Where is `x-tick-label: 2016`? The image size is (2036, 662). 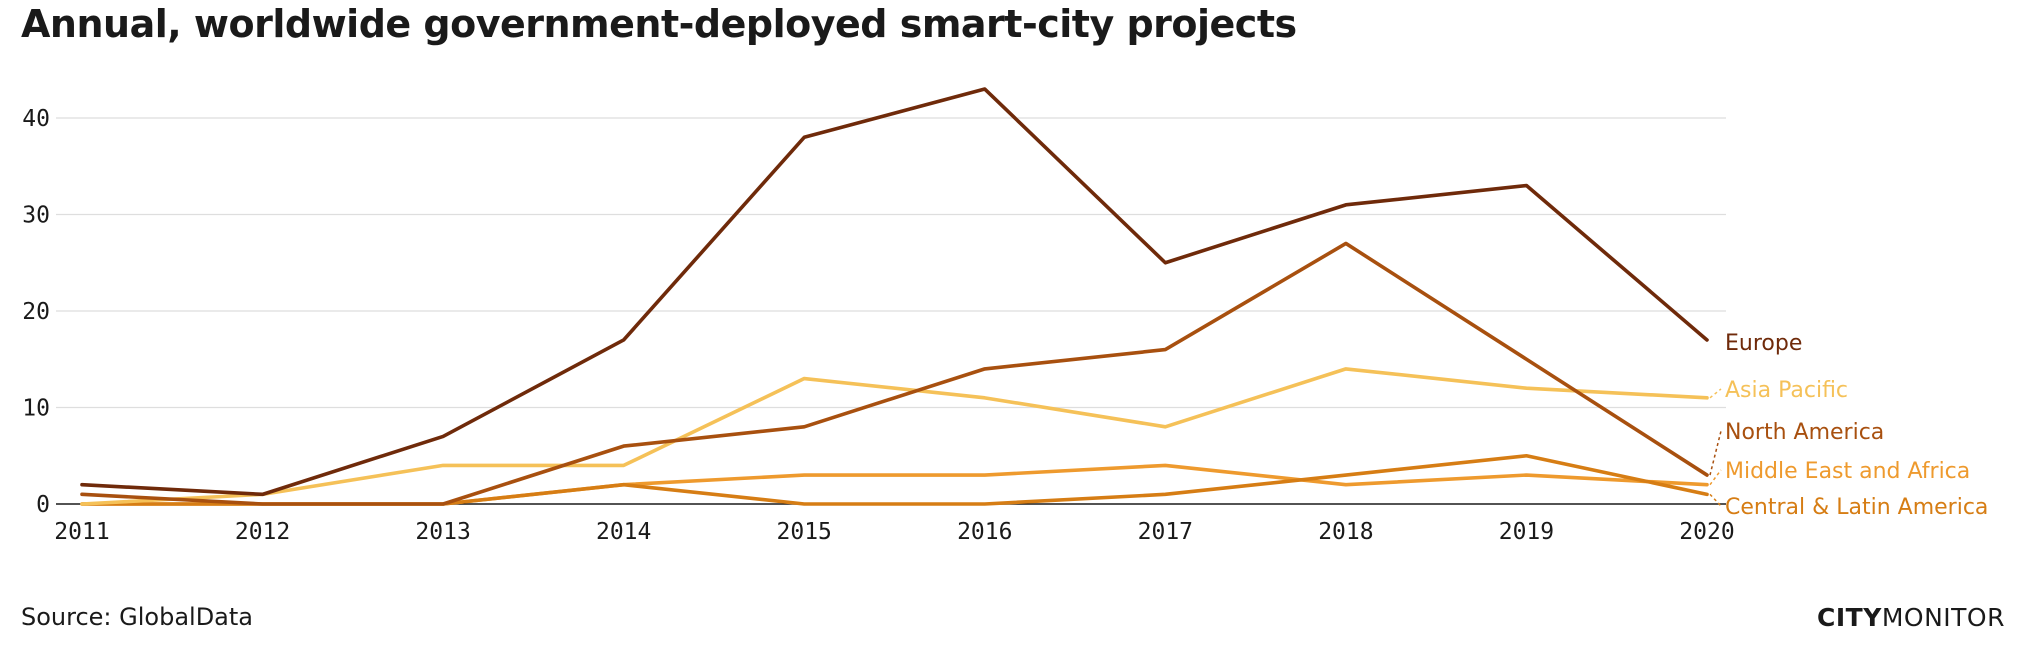 x-tick-label: 2016 is located at coordinates (984, 532).